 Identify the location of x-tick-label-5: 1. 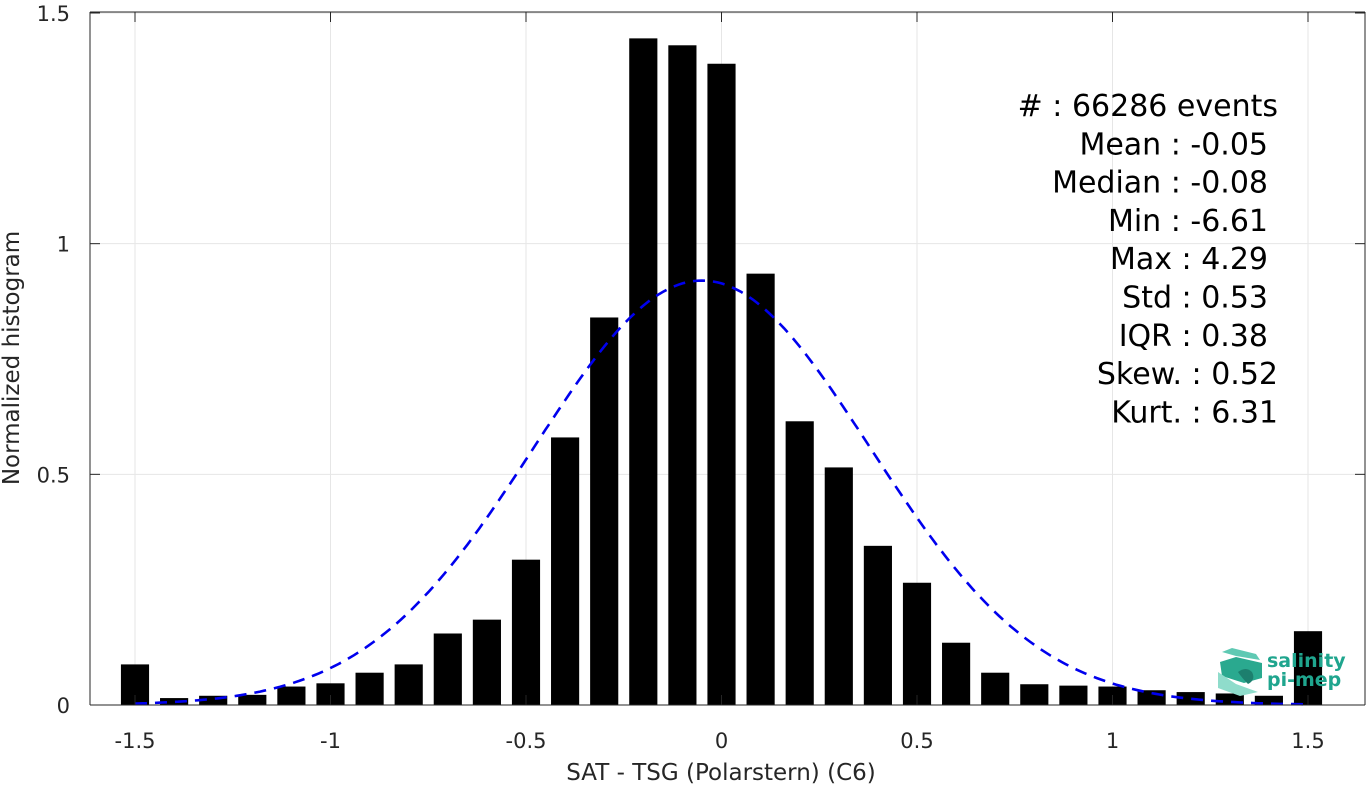
(1112, 741).